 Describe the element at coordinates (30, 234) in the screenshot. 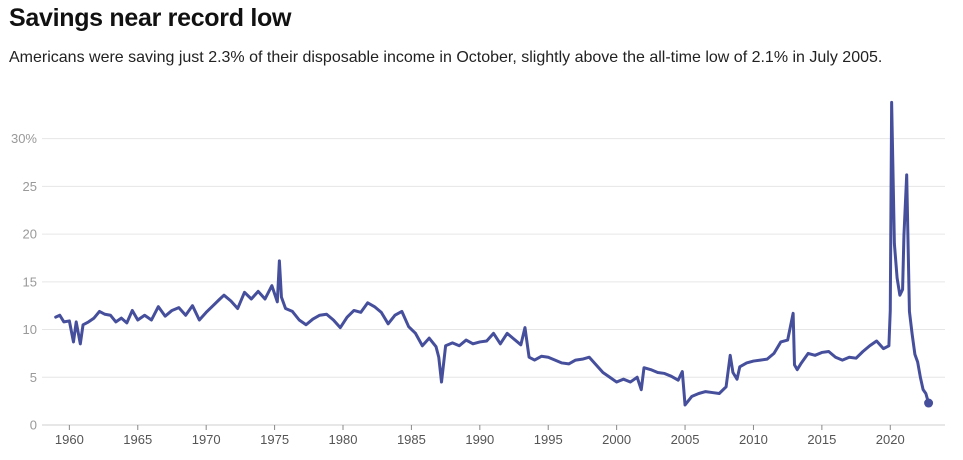

I see `y-tick-label: 20` at that location.